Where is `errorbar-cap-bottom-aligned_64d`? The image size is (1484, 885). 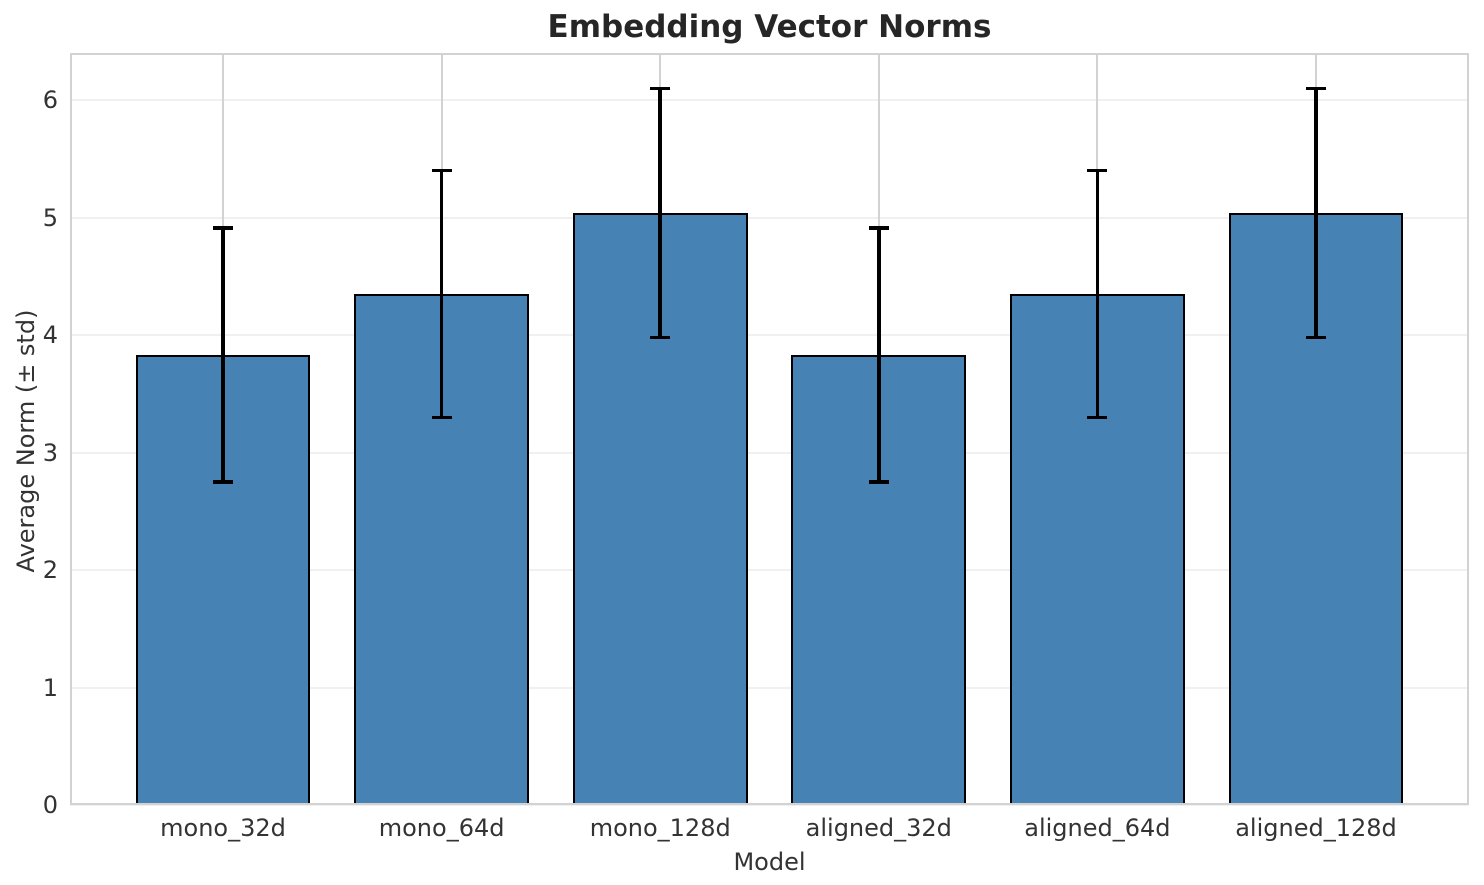 errorbar-cap-bottom-aligned_64d is located at coordinates (1097, 417).